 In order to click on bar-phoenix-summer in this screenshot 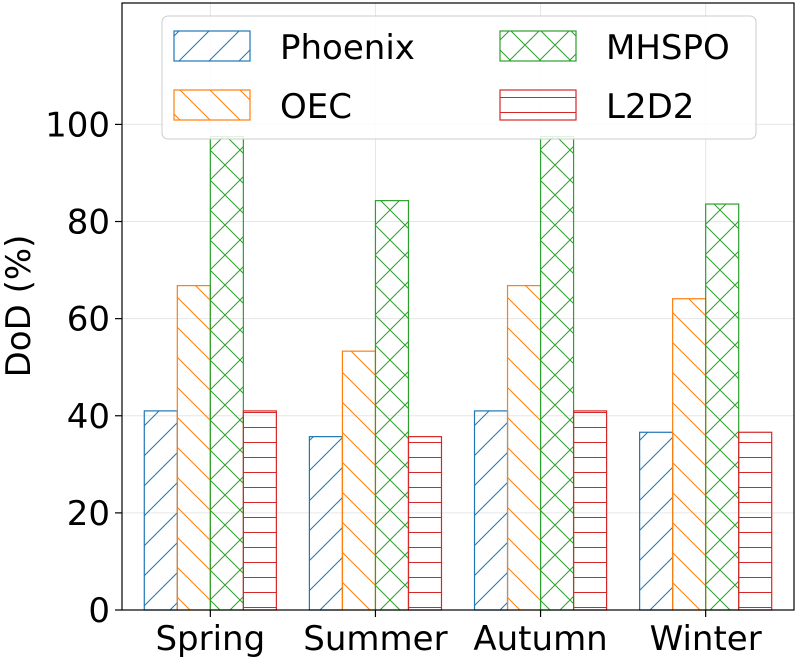, I will do `click(326, 523)`.